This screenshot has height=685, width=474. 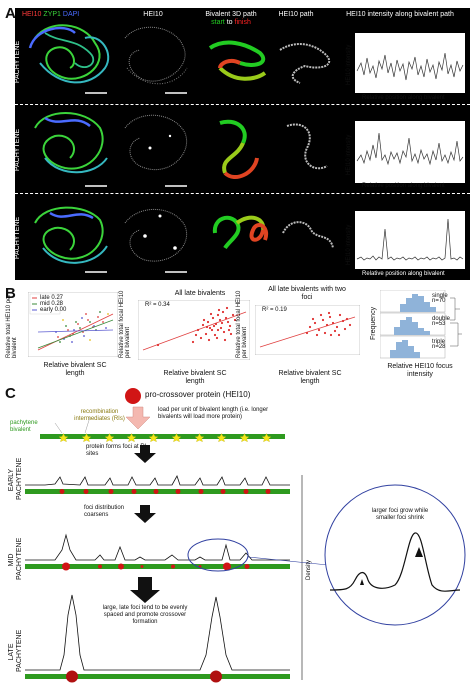 What do you see at coordinates (242, 324) in the screenshot?
I see `plot3-ylabel: Relative total focal HEI10 per bivalent` at bounding box center [242, 324].